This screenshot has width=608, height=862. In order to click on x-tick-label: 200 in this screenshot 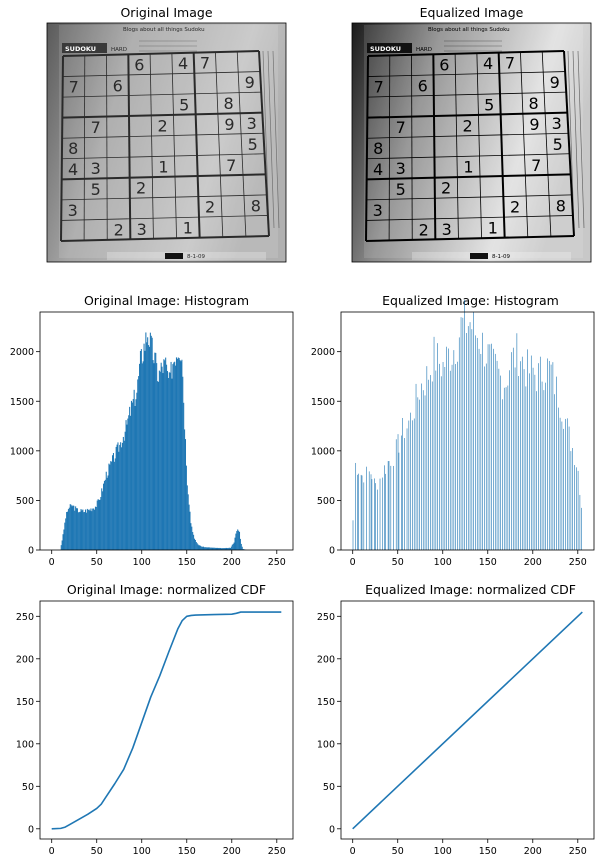, I will do `click(533, 562)`.